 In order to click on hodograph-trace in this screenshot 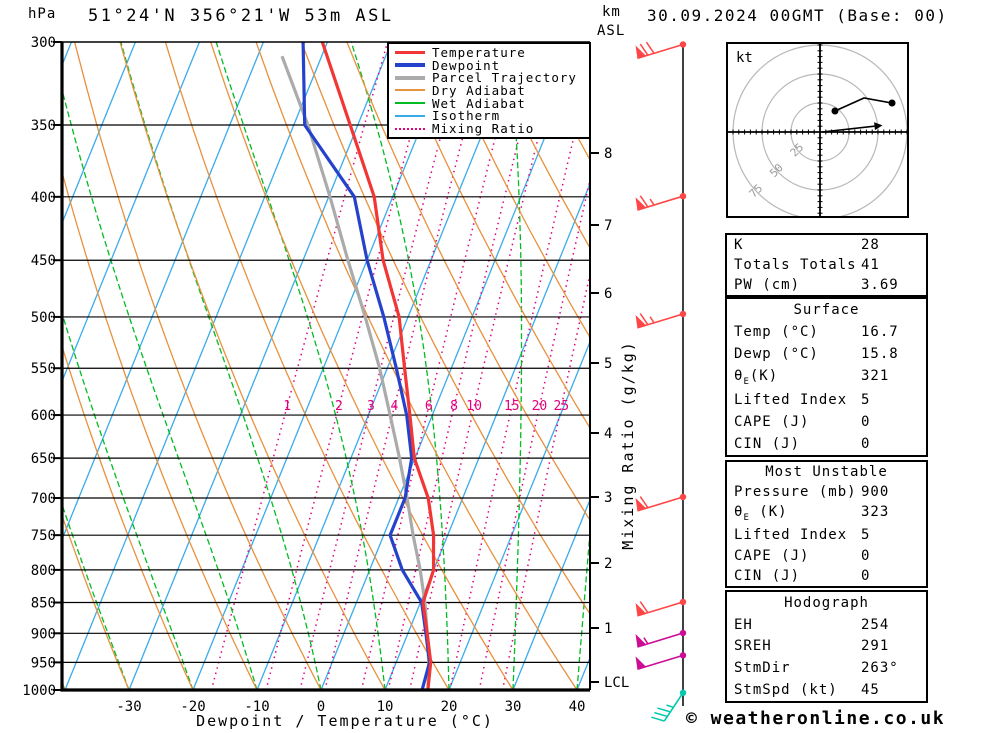, I will do `click(863, 104)`.